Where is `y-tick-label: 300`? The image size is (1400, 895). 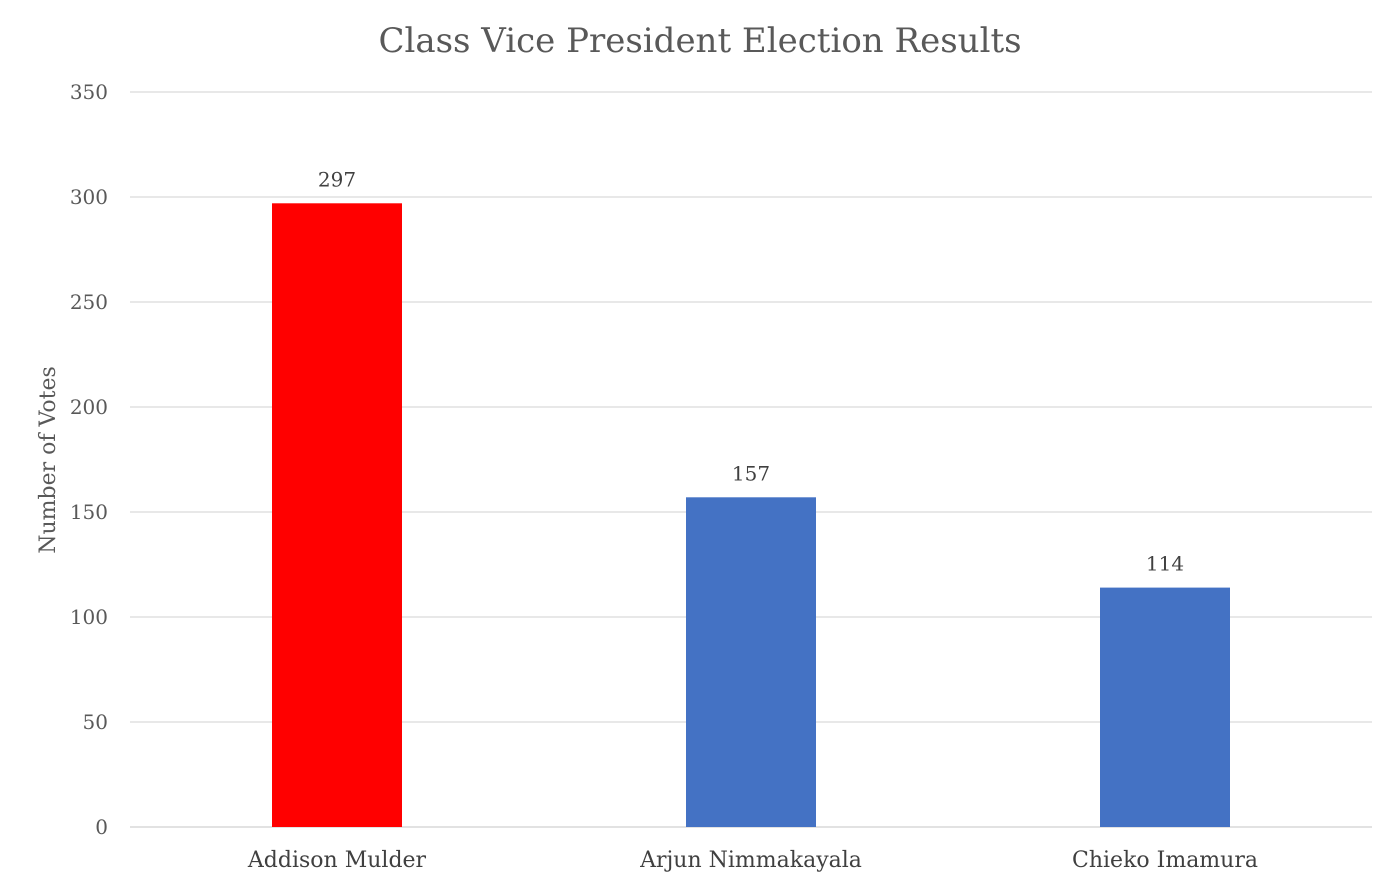
y-tick-label: 300 is located at coordinates (89, 197).